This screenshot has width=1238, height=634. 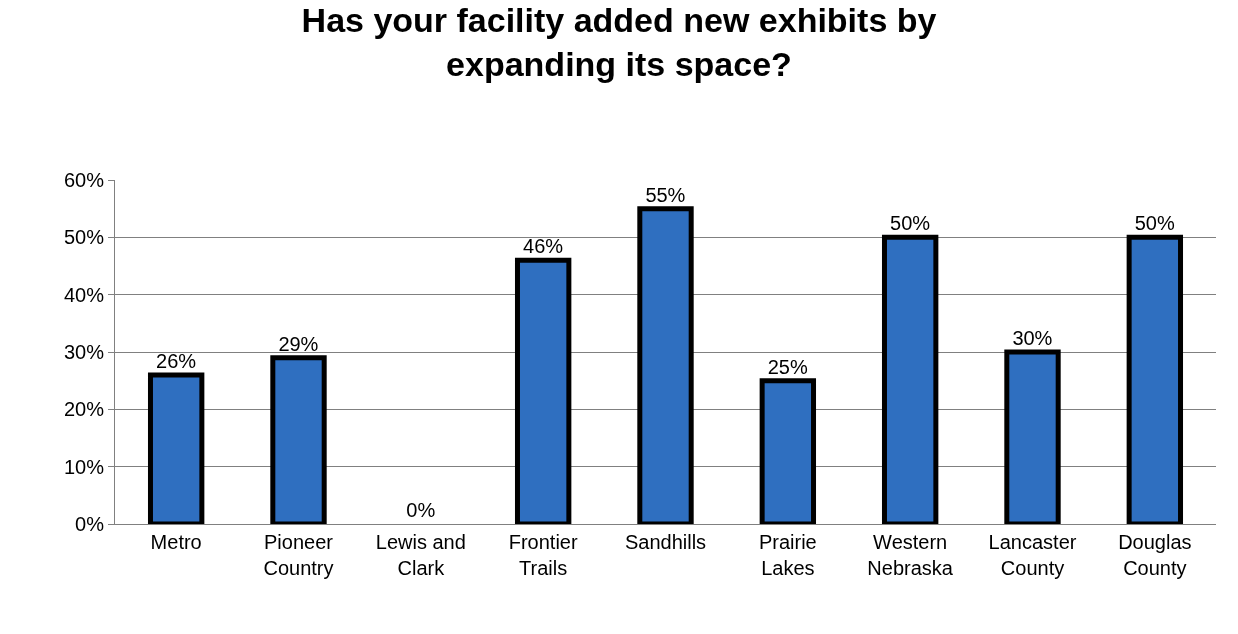 What do you see at coordinates (84, 352) in the screenshot?
I see `y-tick-label: 30%` at bounding box center [84, 352].